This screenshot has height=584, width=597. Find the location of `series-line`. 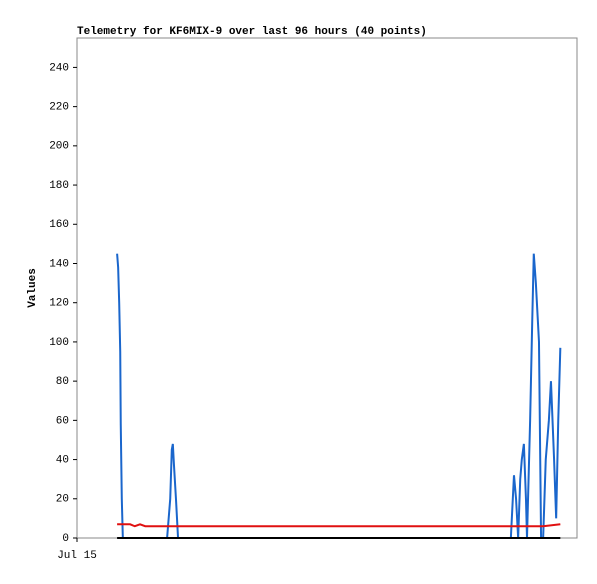

series-line is located at coordinates (339, 525).